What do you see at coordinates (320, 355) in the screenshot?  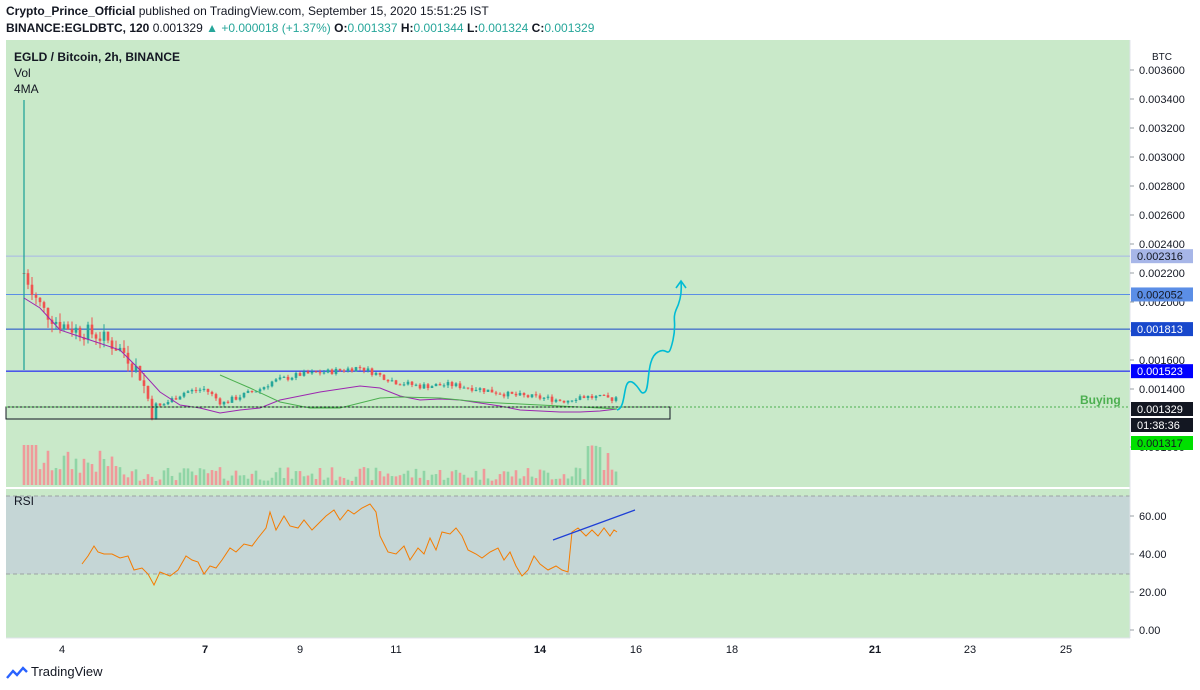 I see `ma-line-purple` at bounding box center [320, 355].